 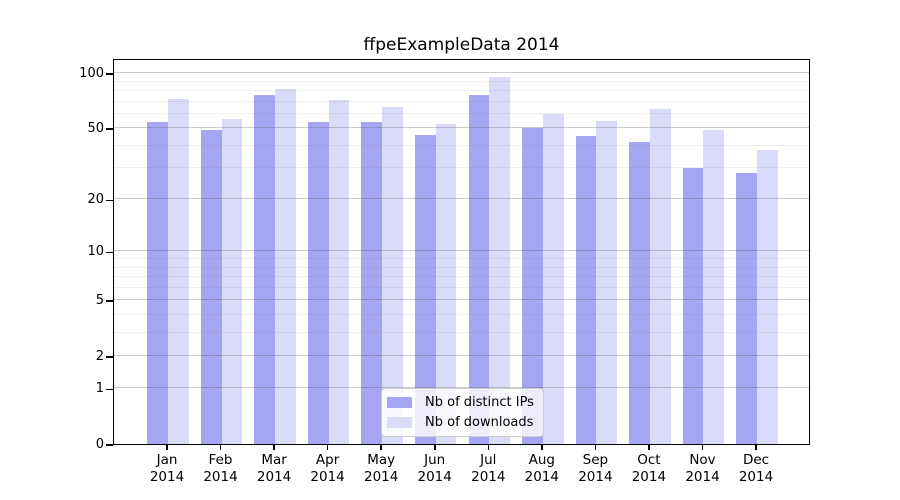 I want to click on x-tick-label-month: Apr, so click(x=327, y=460).